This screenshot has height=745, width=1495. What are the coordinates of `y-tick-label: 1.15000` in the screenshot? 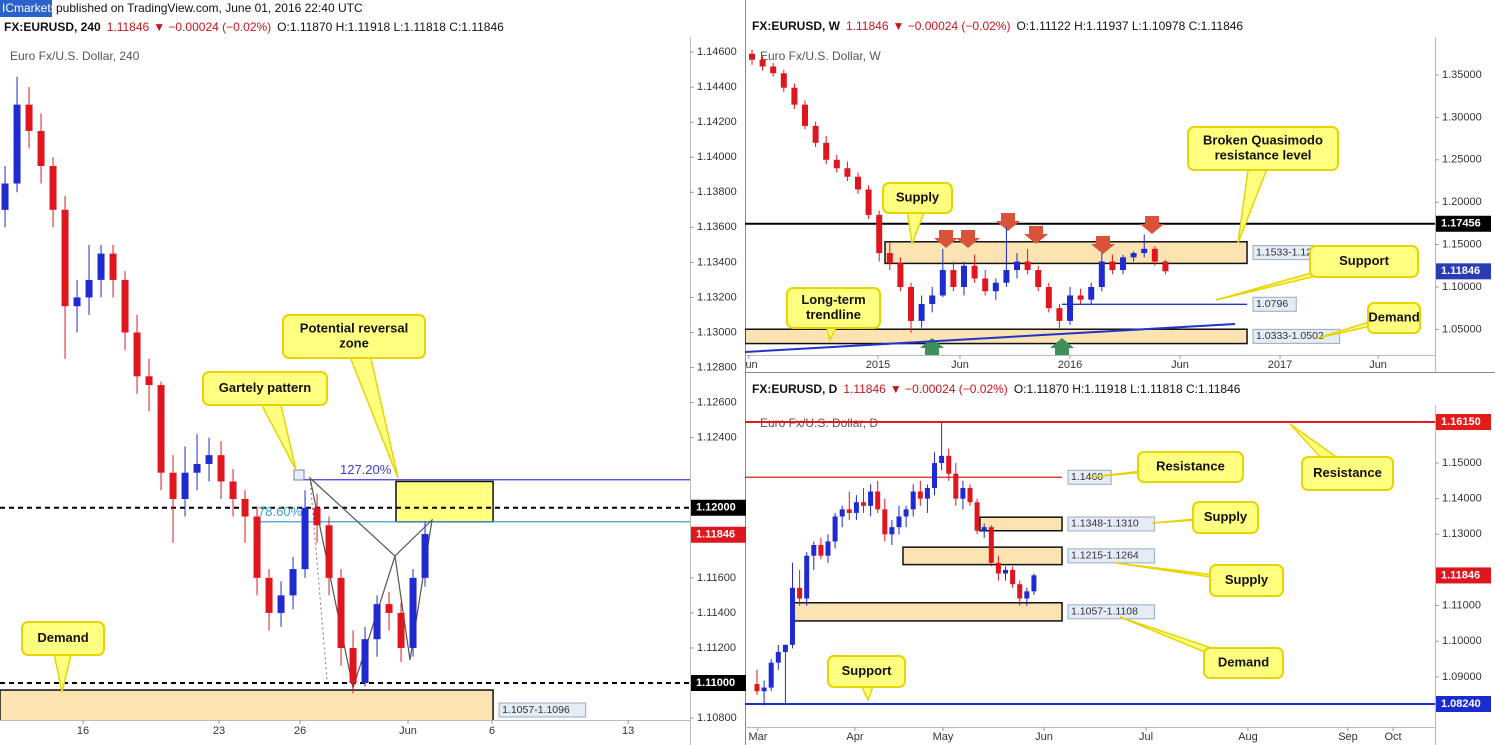 It's located at (1462, 463).